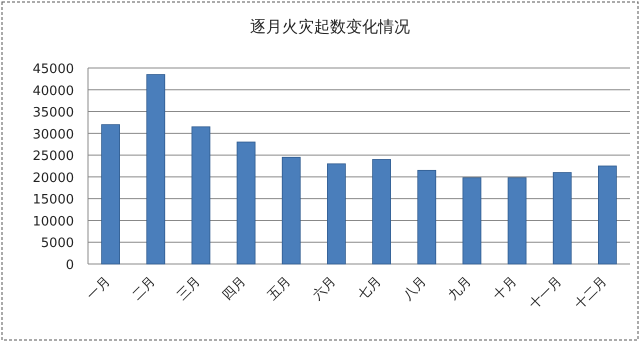 The width and height of the screenshot is (640, 342). I want to click on y-tick-label: 5000, so click(57, 244).